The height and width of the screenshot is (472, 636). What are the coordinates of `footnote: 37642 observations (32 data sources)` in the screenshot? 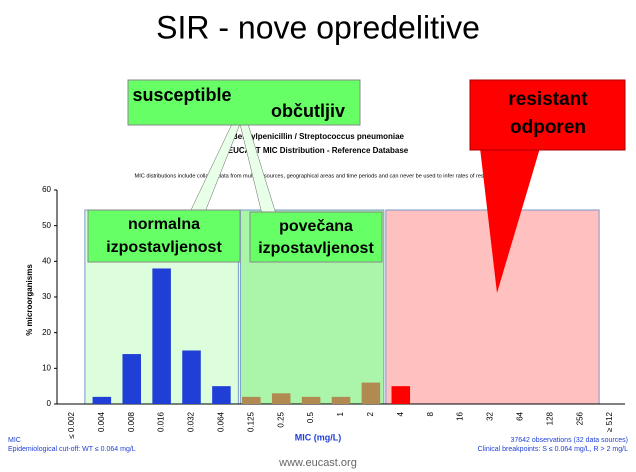 It's located at (569, 440).